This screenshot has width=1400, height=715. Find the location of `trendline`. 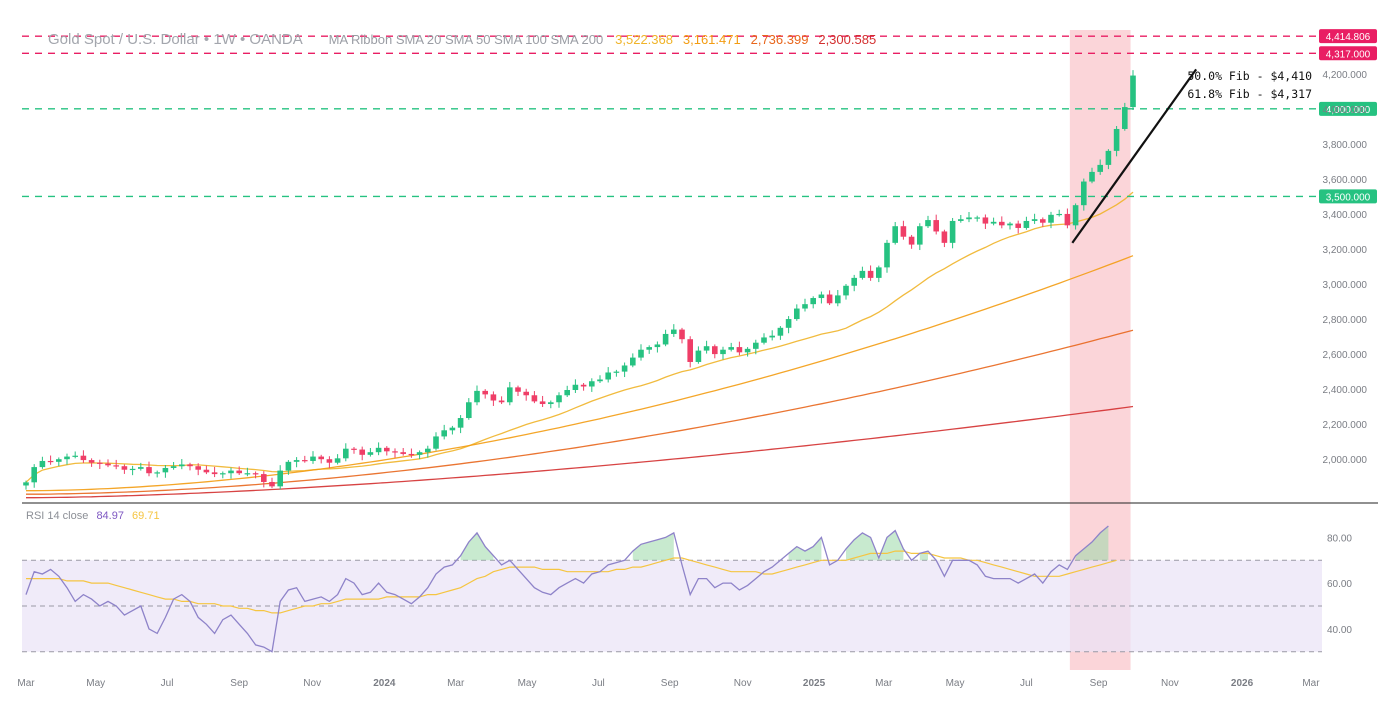

trendline is located at coordinates (1134, 156).